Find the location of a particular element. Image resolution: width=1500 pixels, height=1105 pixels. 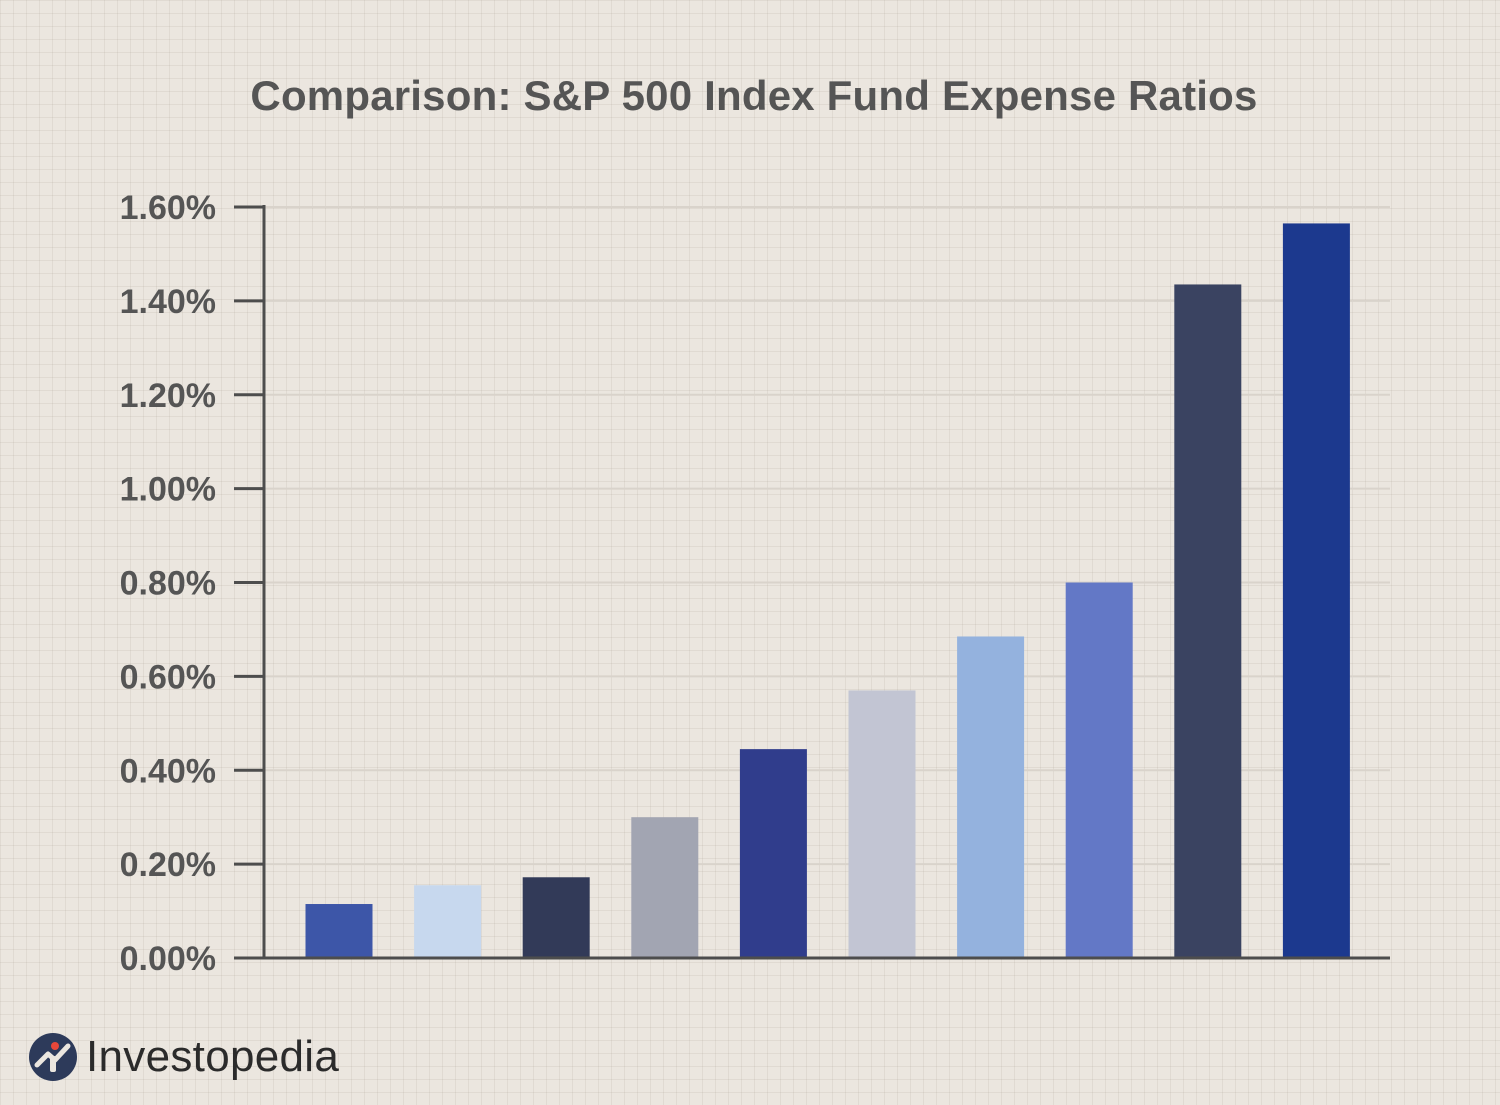

y-tick-label-6: 1.20% is located at coordinates (168, 396).